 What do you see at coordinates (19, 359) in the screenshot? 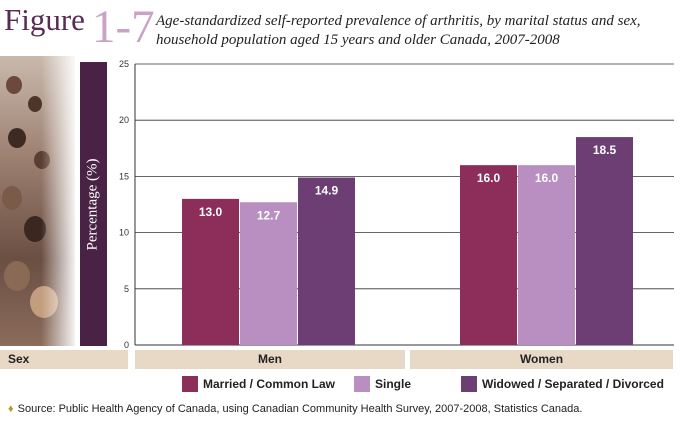
I see `x-axis-label: Sex` at bounding box center [19, 359].